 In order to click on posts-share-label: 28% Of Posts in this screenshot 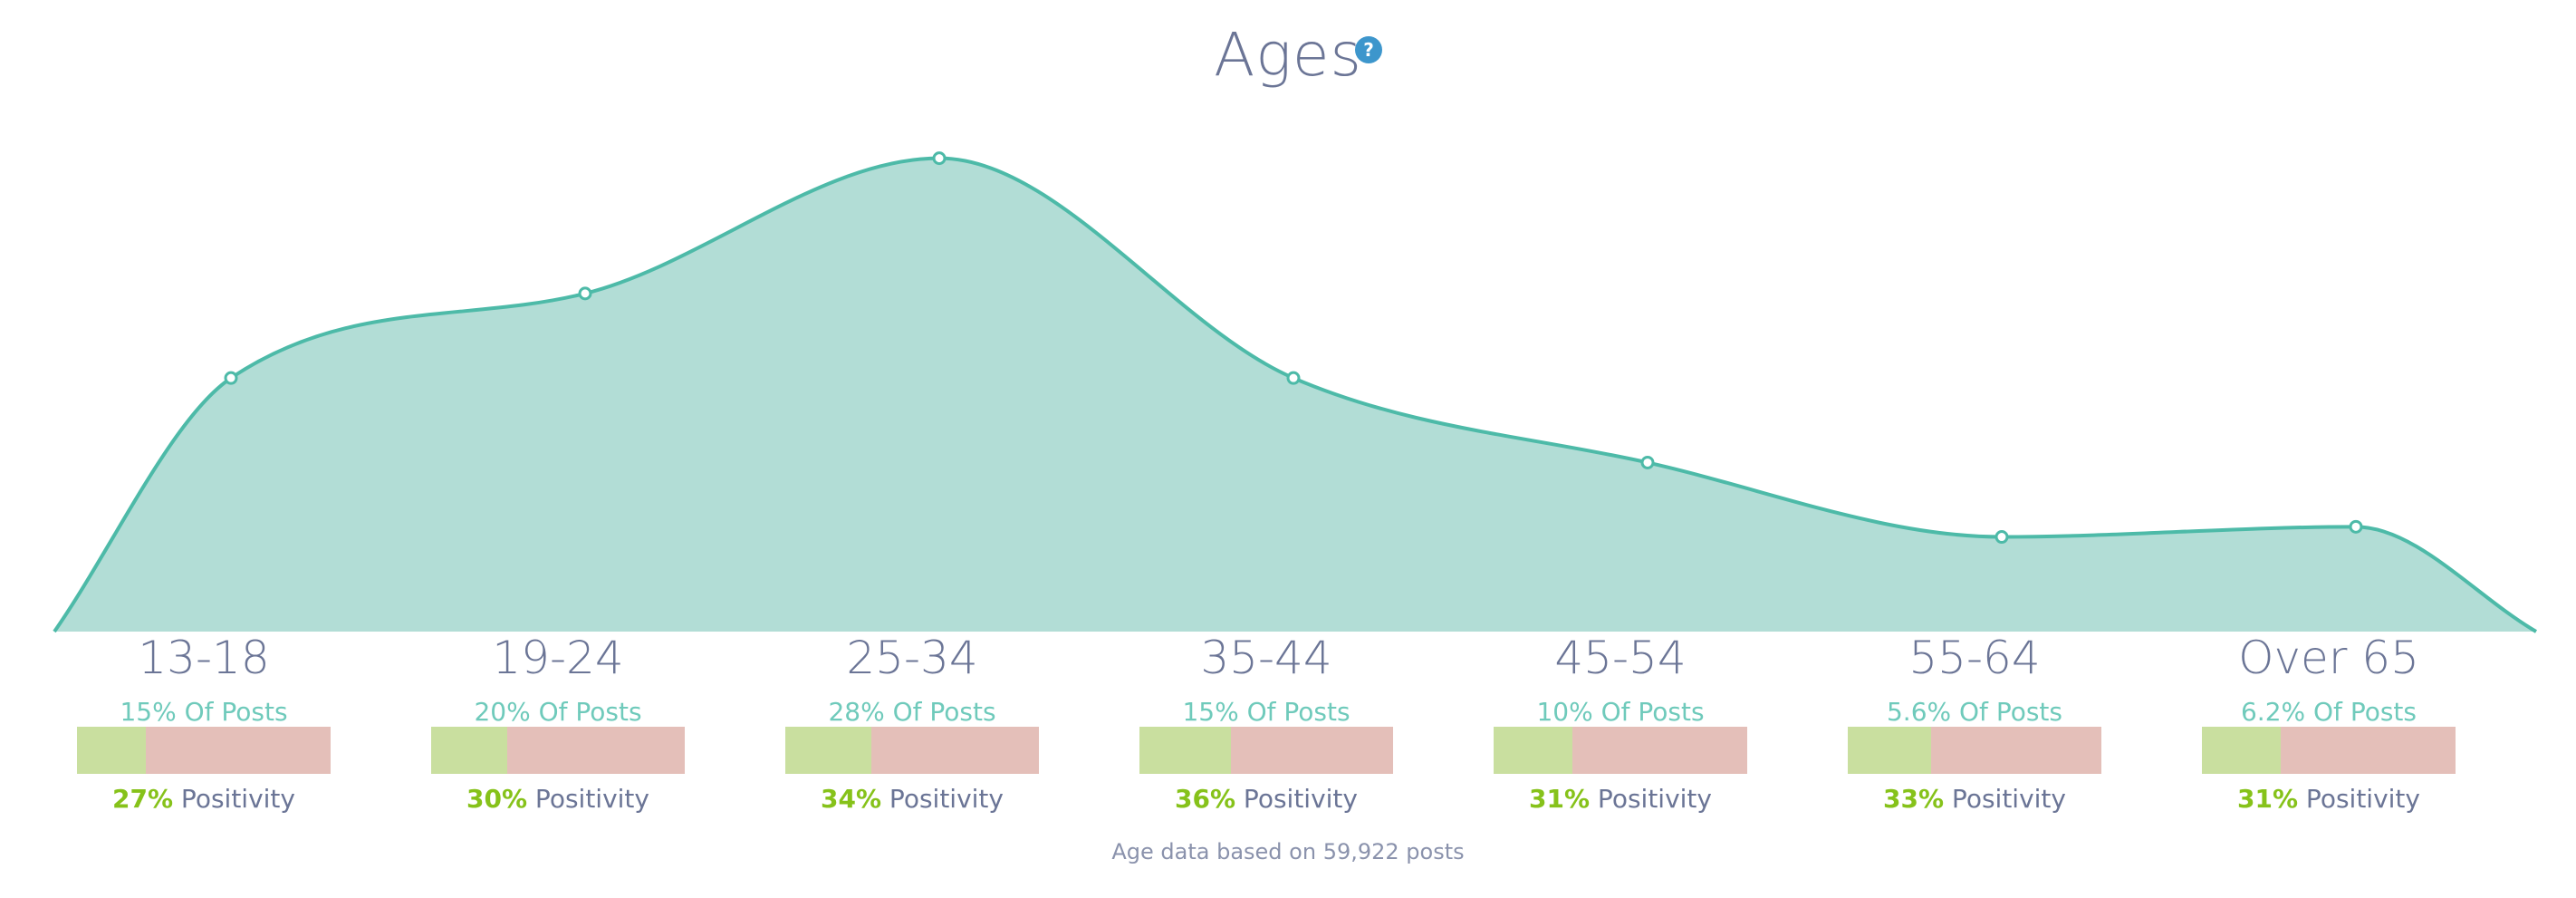, I will do `click(912, 712)`.